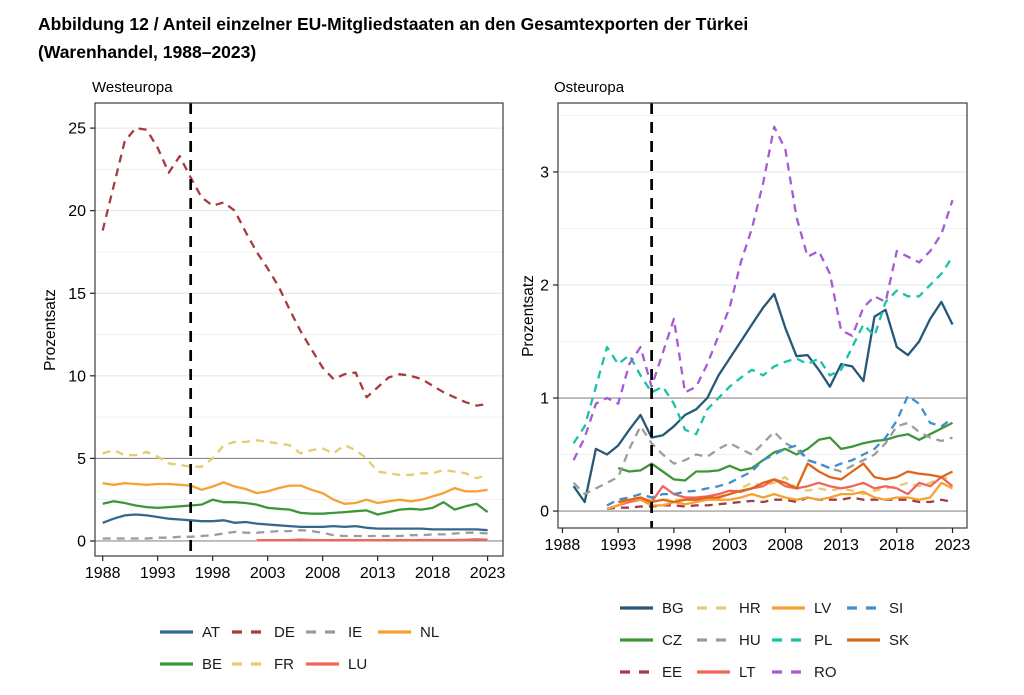 The image size is (1024, 695). Describe the element at coordinates (77, 294) in the screenshot. I see `y-tick-label-15: 15` at that location.